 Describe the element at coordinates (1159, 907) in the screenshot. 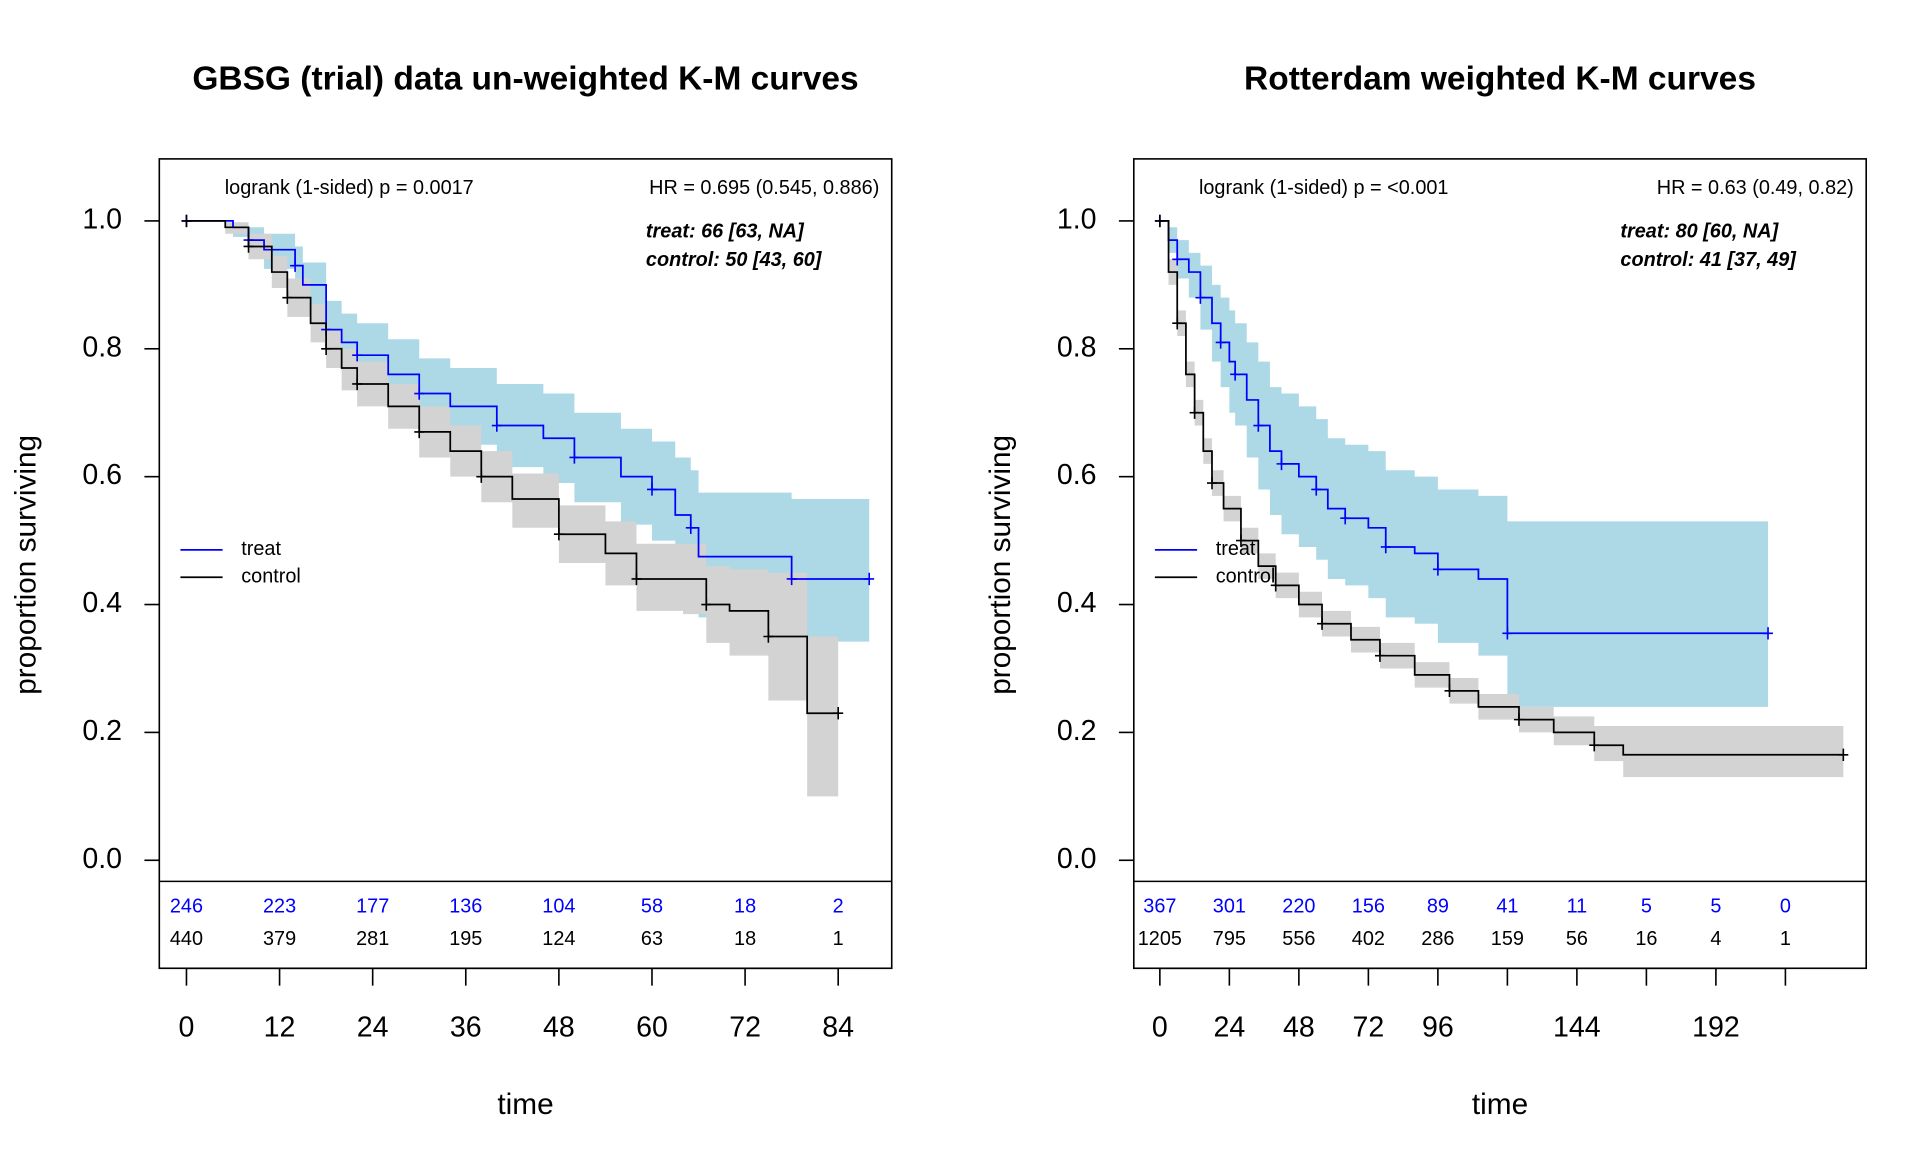

I see `at-risk-count: 367` at that location.